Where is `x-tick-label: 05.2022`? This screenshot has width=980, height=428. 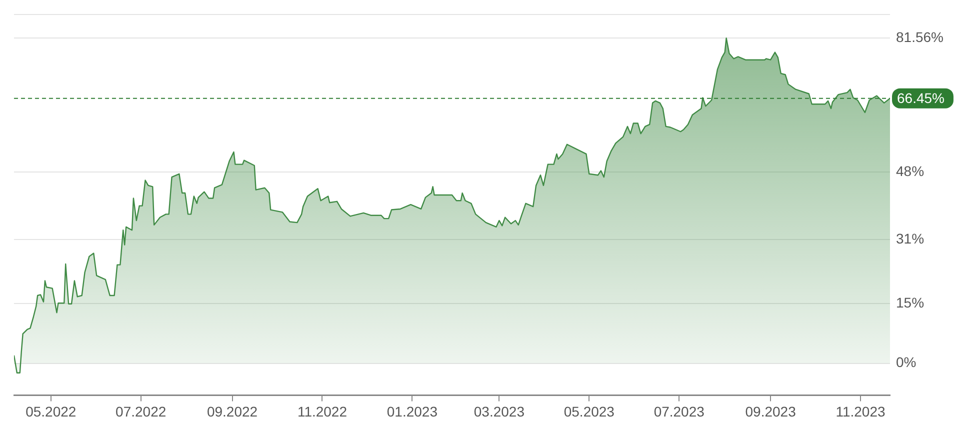
x-tick-label: 05.2022 is located at coordinates (51, 411).